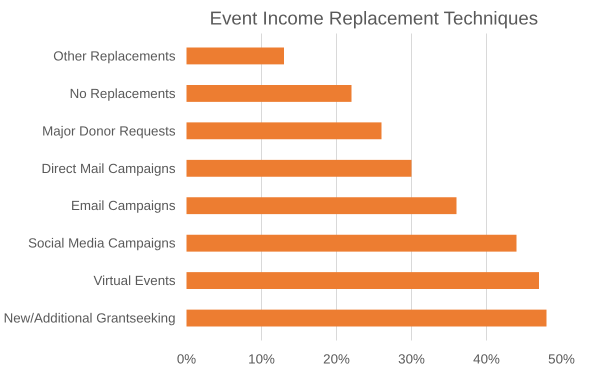  I want to click on x-tick-label: 0%, so click(186, 359).